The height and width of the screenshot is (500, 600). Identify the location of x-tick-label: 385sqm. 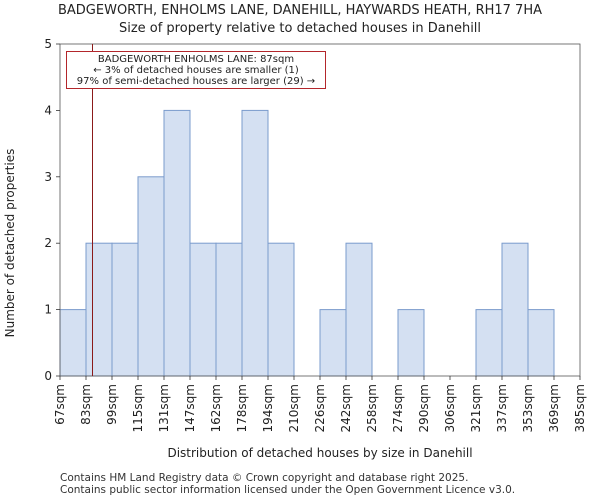
(580, 408).